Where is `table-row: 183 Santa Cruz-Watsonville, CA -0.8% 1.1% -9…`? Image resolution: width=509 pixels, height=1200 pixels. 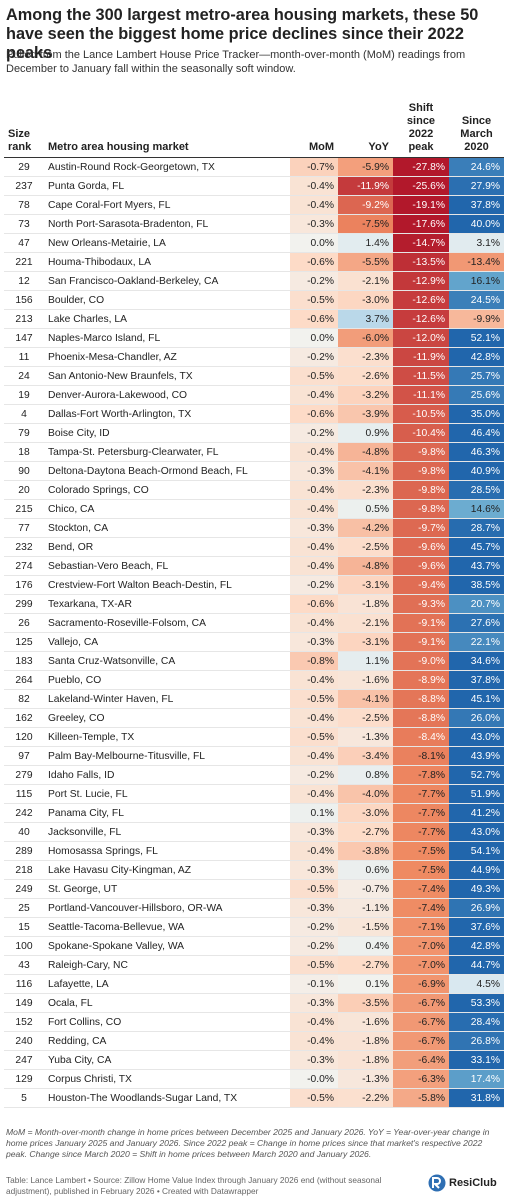
table-row: 183 Santa Cruz-Watsonville, CA -0.8% 1.1% -9… is located at coordinates (254, 661).